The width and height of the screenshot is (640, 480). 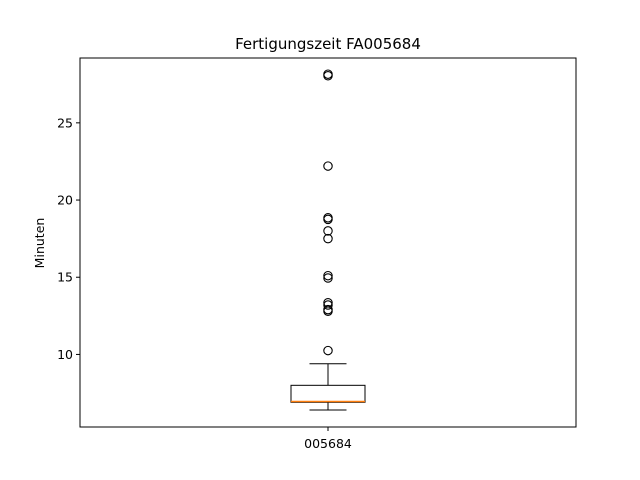 I want to click on y-tick-label: 15, so click(x=65, y=277).